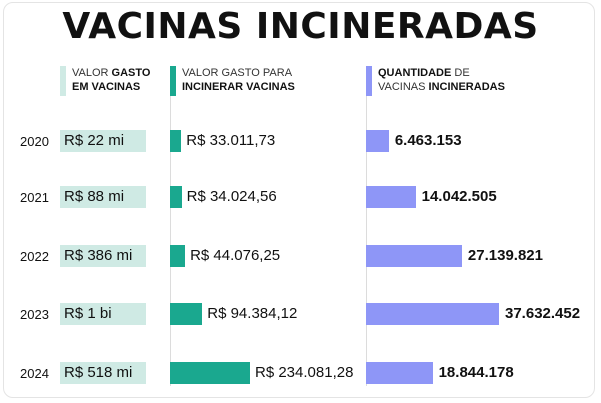 This screenshot has width=601, height=403. Describe the element at coordinates (428, 140) in the screenshot. I see `bar-quantidade-label: 6.463.153` at that location.